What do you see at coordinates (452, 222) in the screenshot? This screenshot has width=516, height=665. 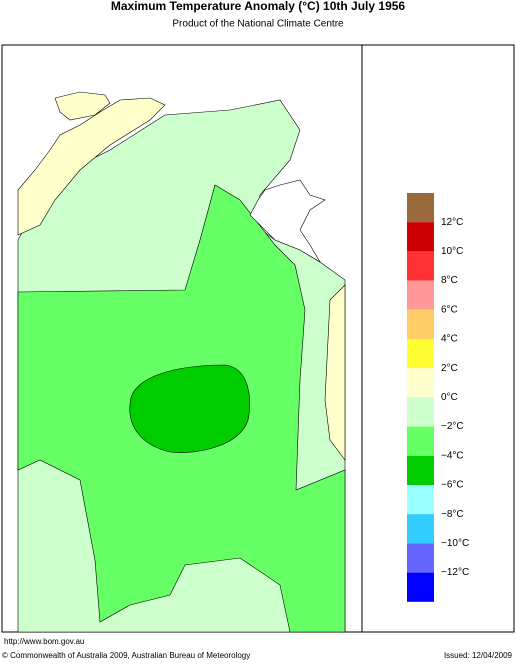 I see `legend-label: 12°C` at bounding box center [452, 222].